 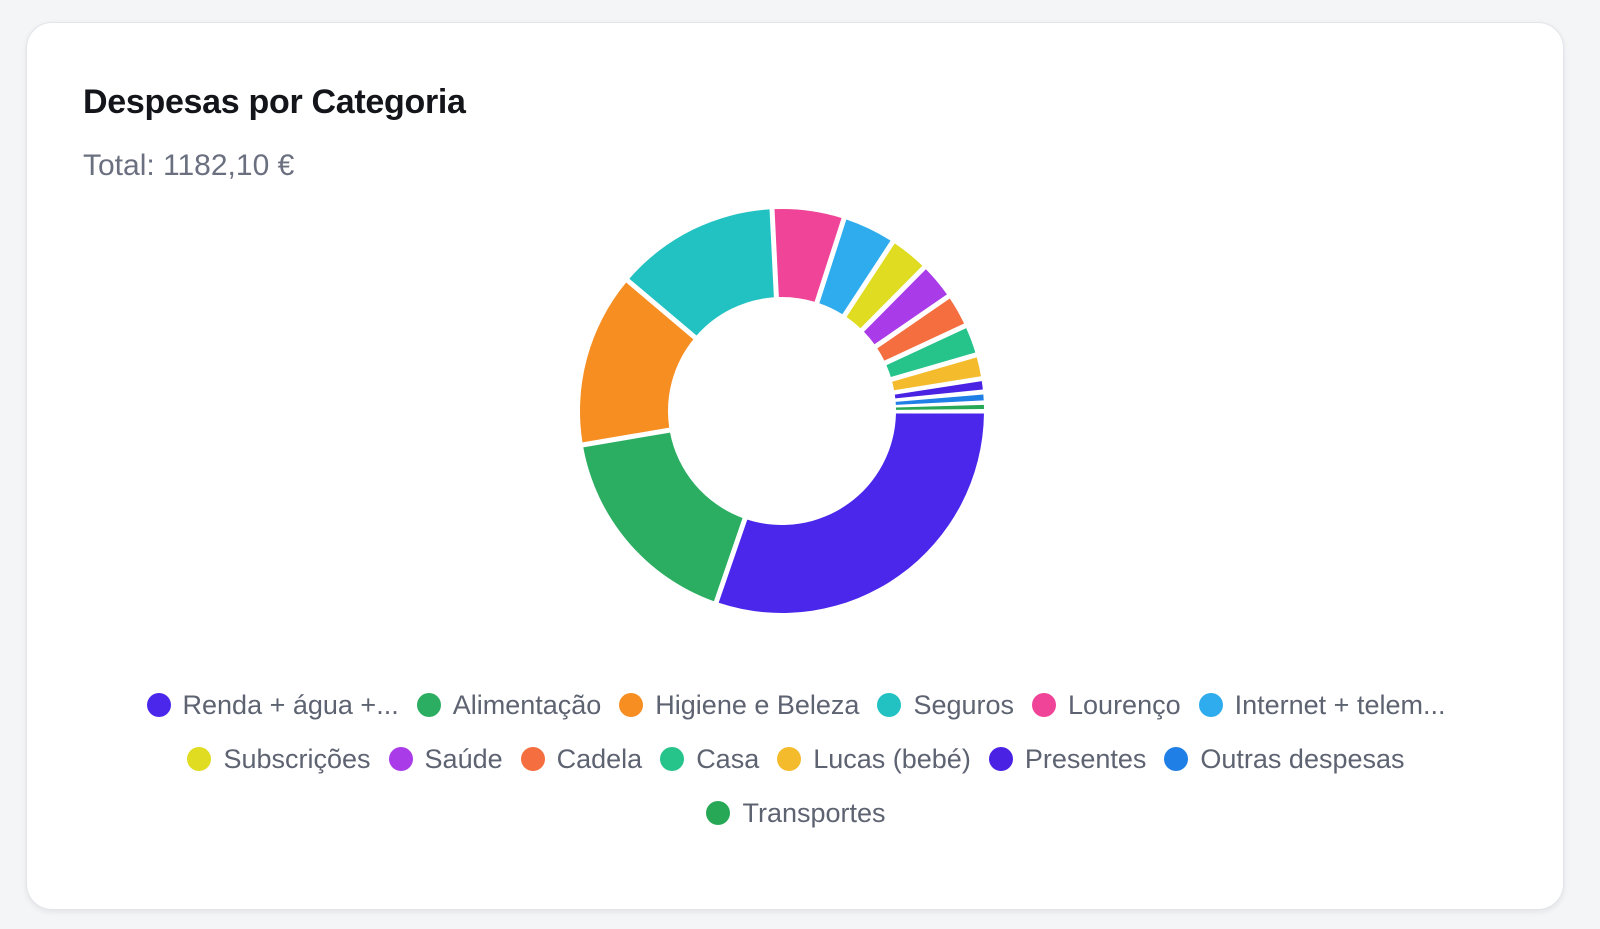 What do you see at coordinates (527, 704) in the screenshot?
I see `legend-label: Alimentação` at bounding box center [527, 704].